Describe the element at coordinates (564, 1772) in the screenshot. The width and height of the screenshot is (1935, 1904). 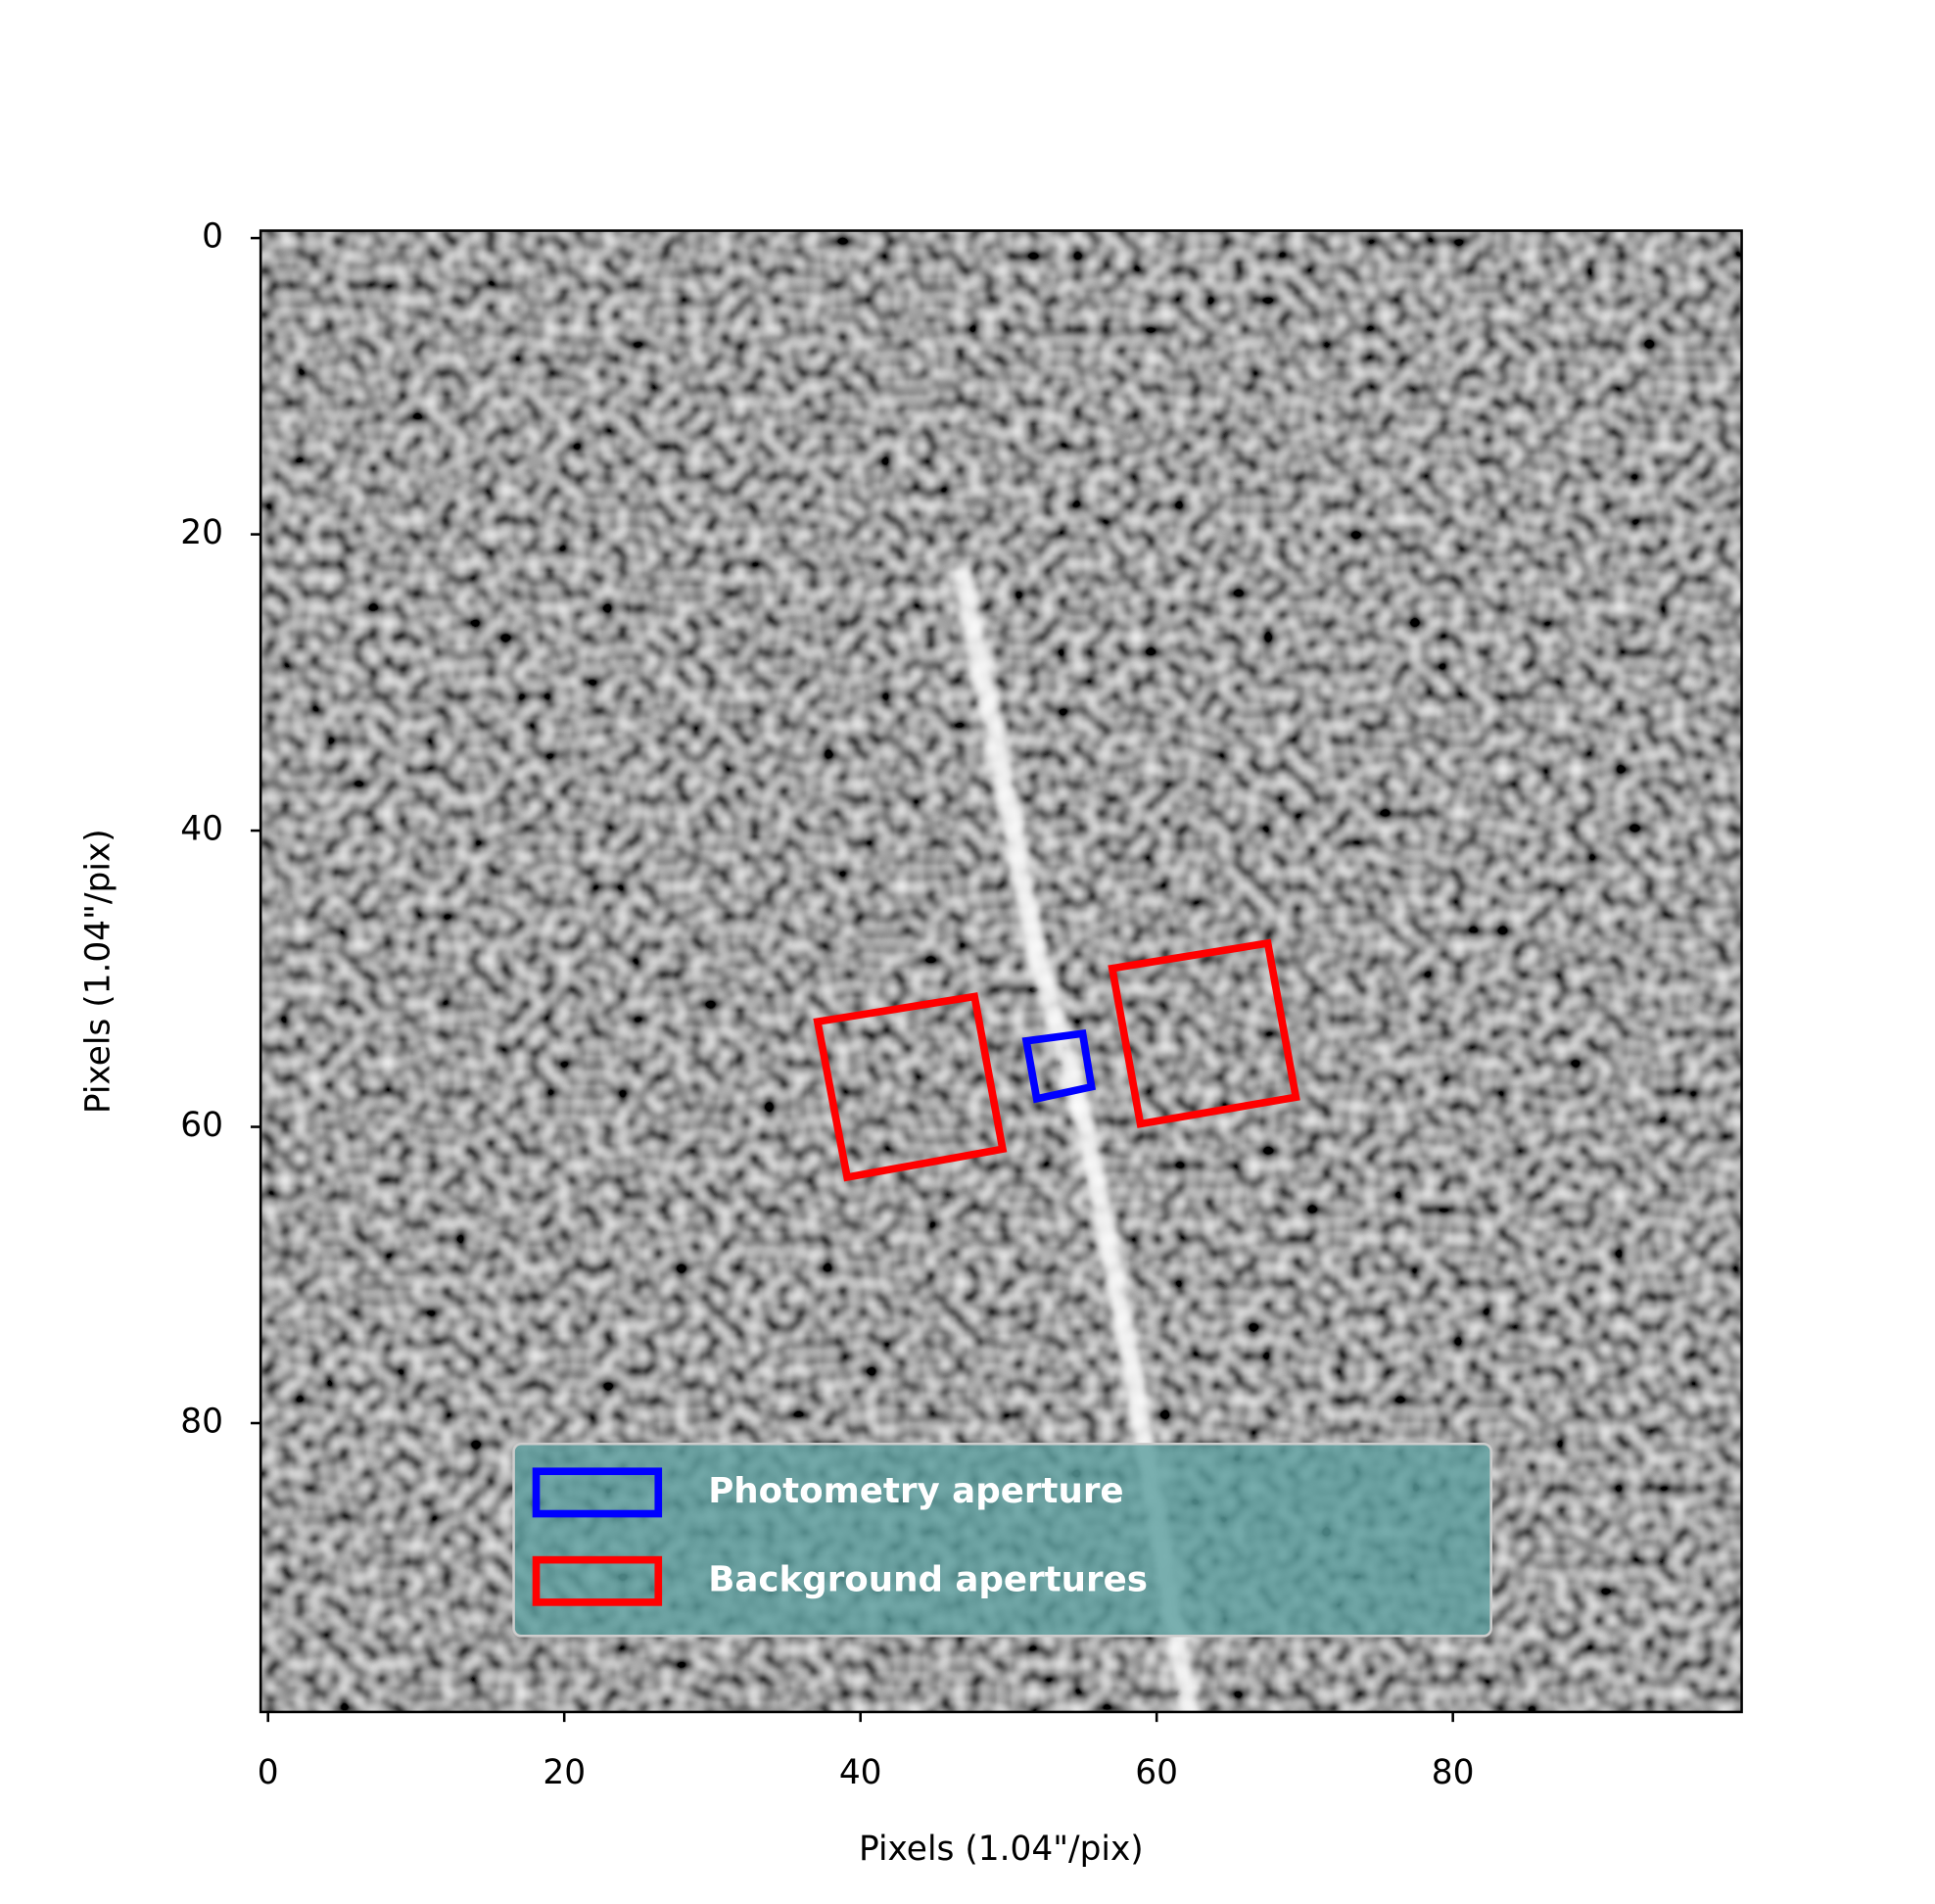
I see `x-tick-label: 20` at that location.